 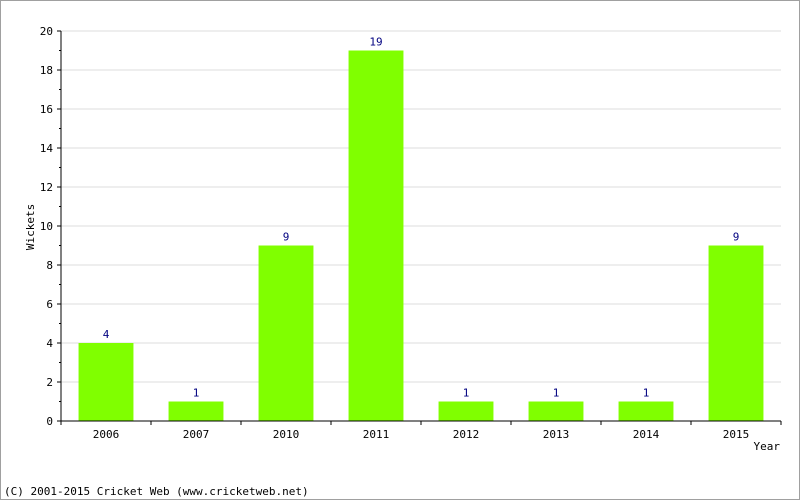 What do you see at coordinates (49, 343) in the screenshot?
I see `y-tick-label: 4` at bounding box center [49, 343].